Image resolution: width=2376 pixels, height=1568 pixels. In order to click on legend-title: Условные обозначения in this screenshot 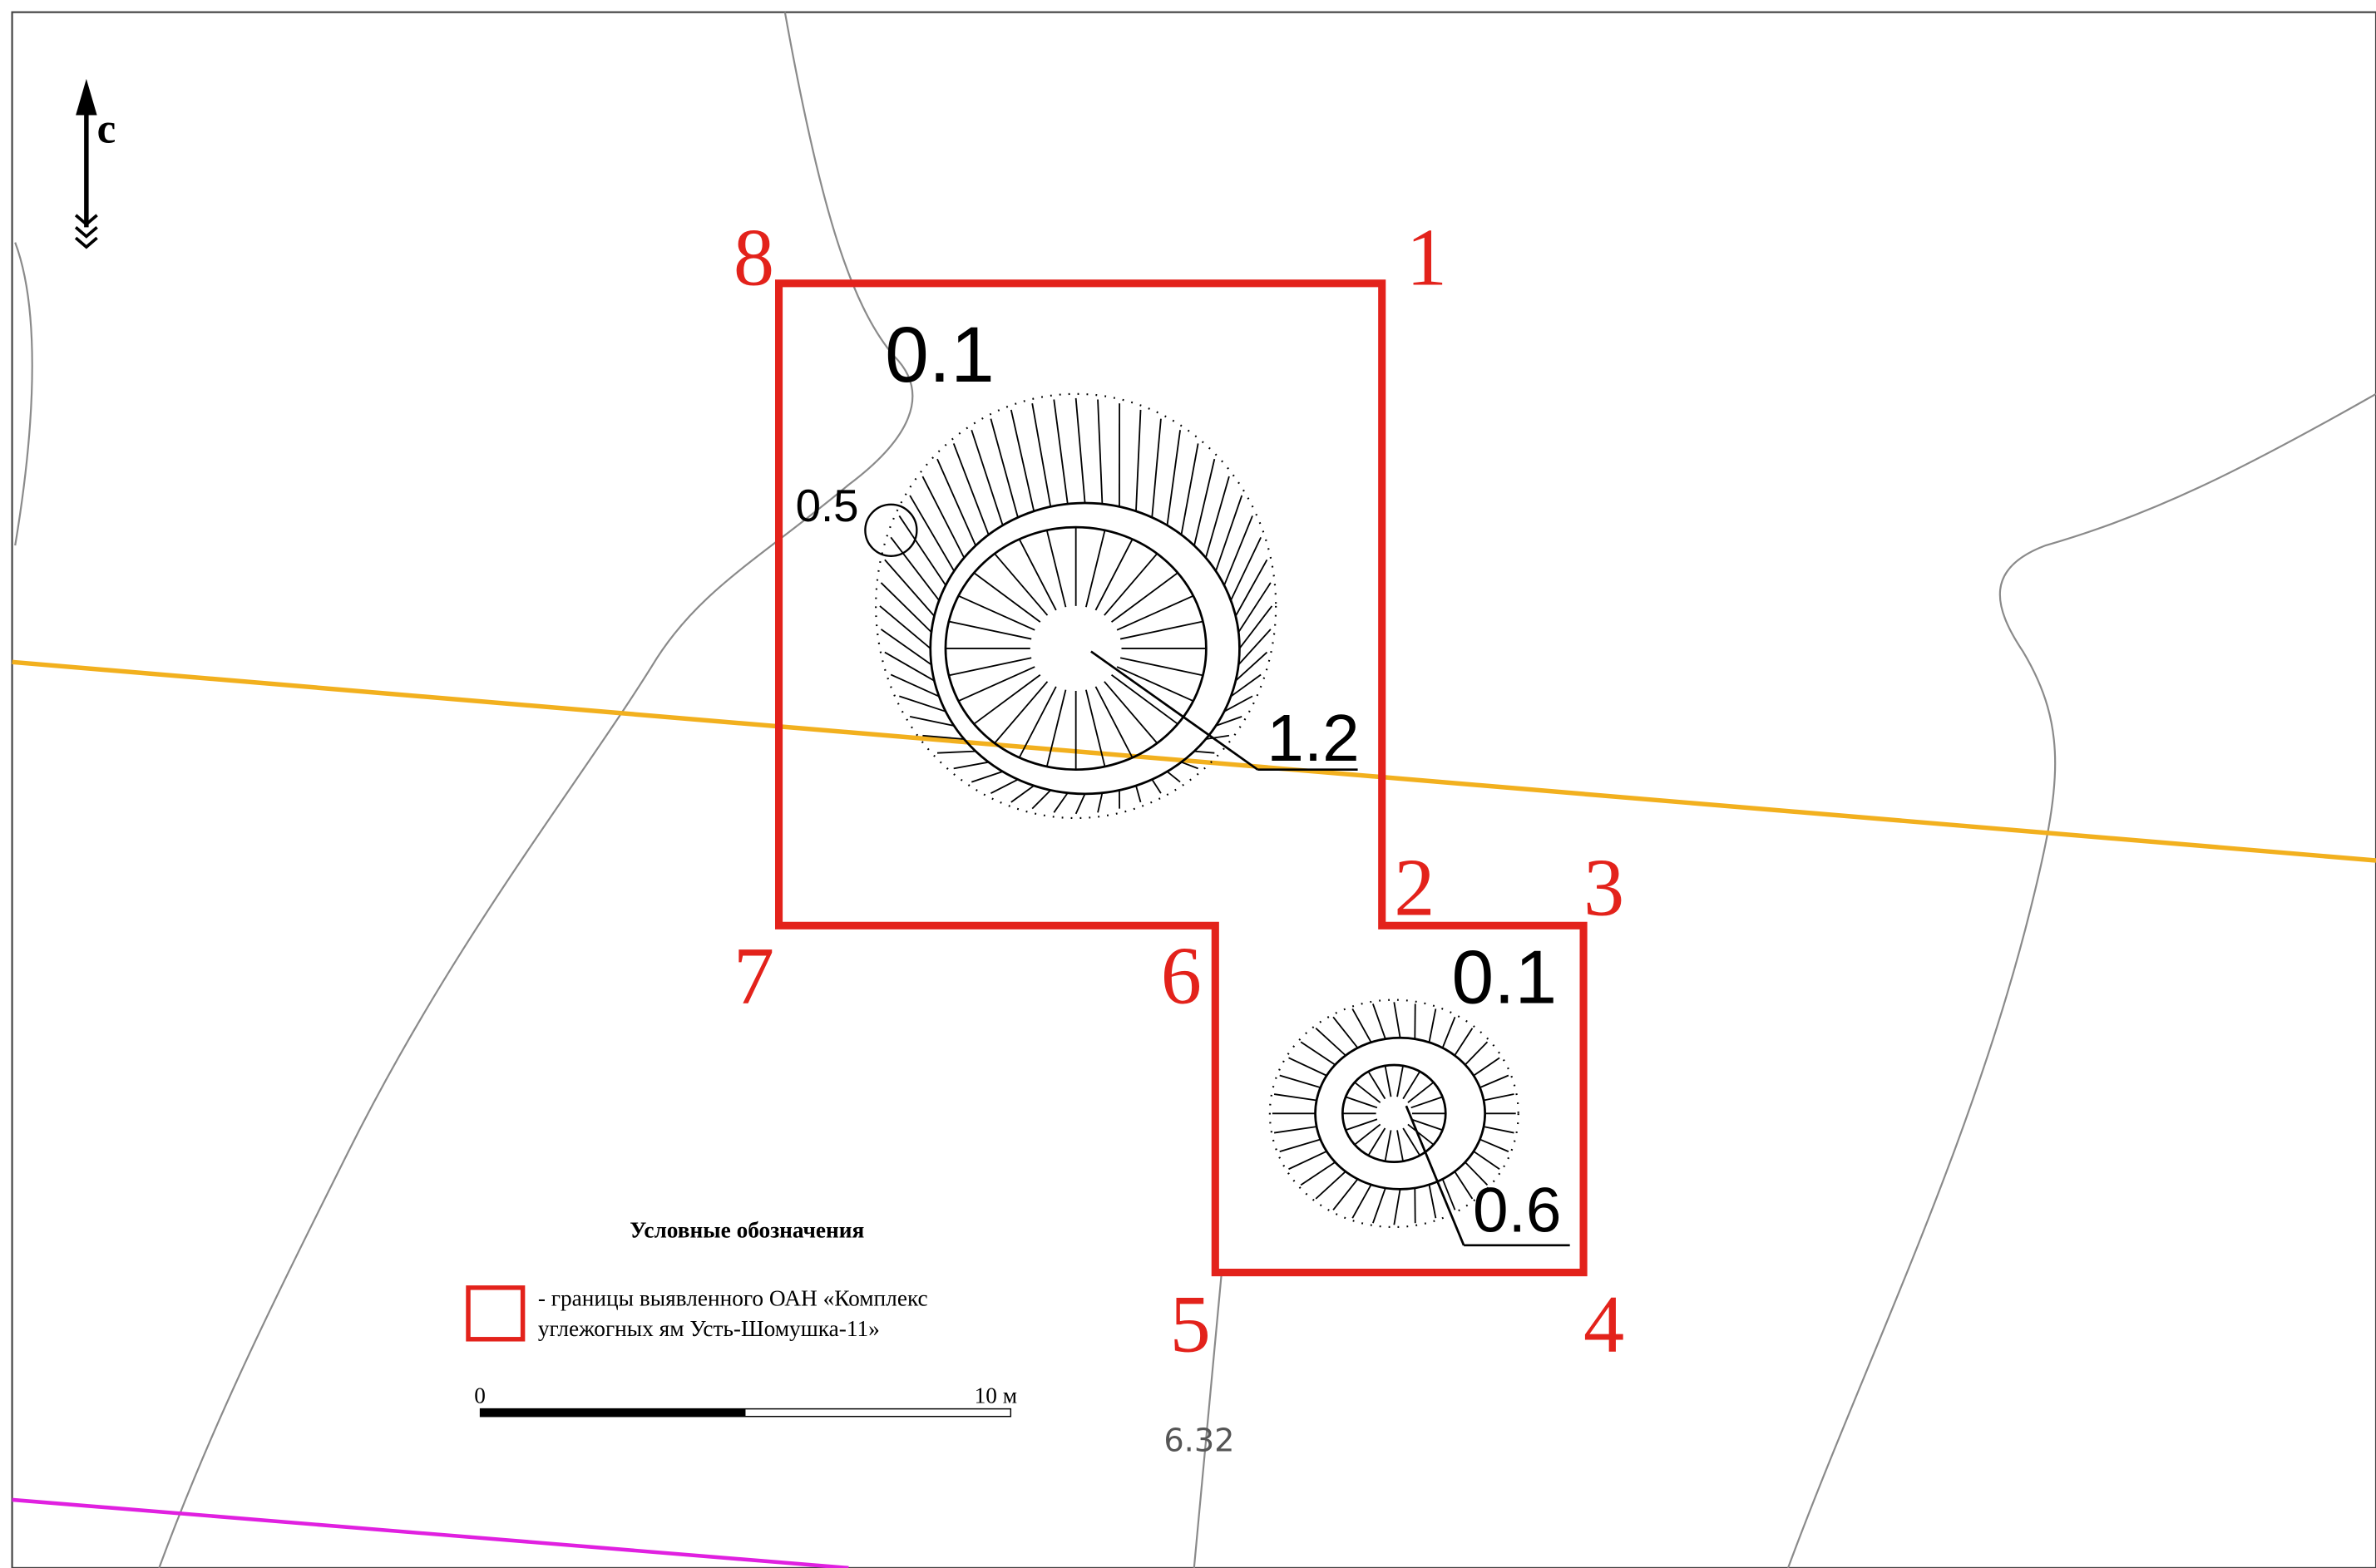, I will do `click(747, 1230)`.